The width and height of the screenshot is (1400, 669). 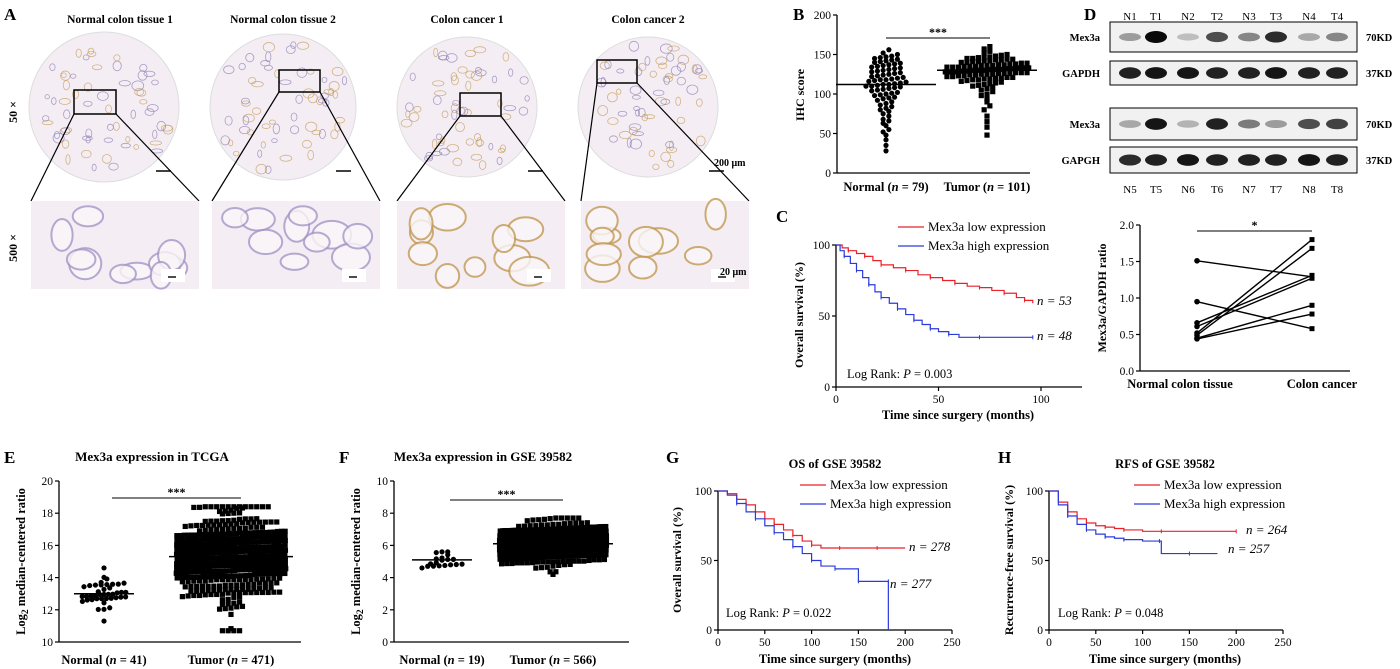 I want to click on data-point-cancer, so click(x=1312, y=240).